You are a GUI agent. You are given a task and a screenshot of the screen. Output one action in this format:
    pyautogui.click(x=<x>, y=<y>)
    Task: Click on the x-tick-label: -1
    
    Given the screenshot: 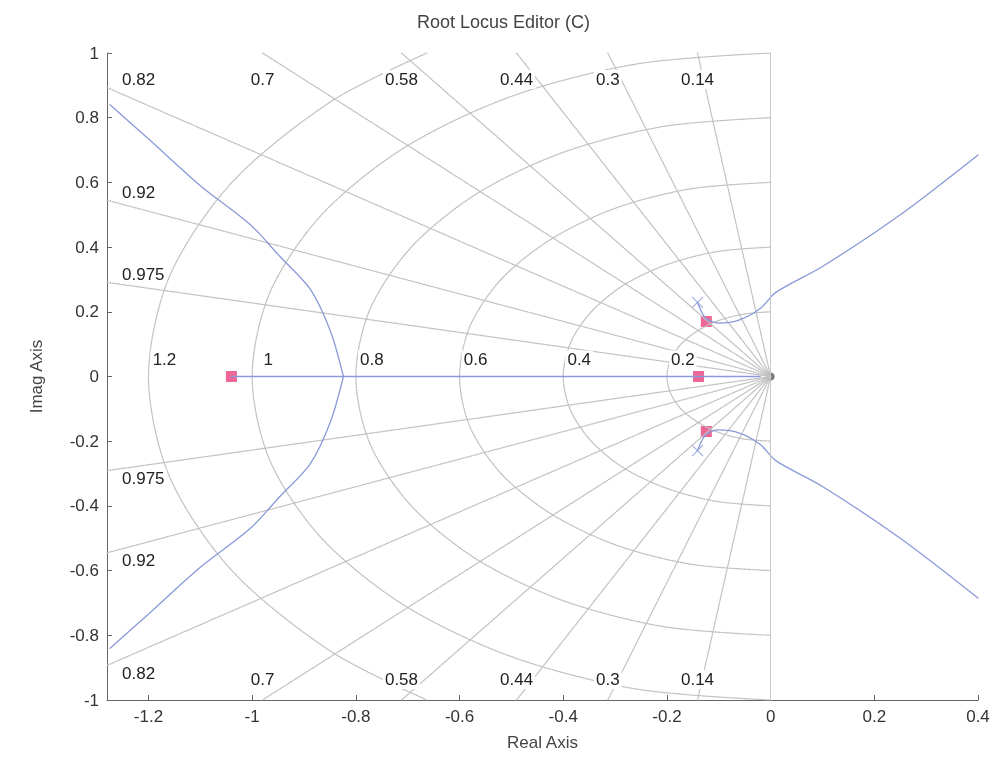 What is the action you would take?
    pyautogui.click(x=252, y=716)
    